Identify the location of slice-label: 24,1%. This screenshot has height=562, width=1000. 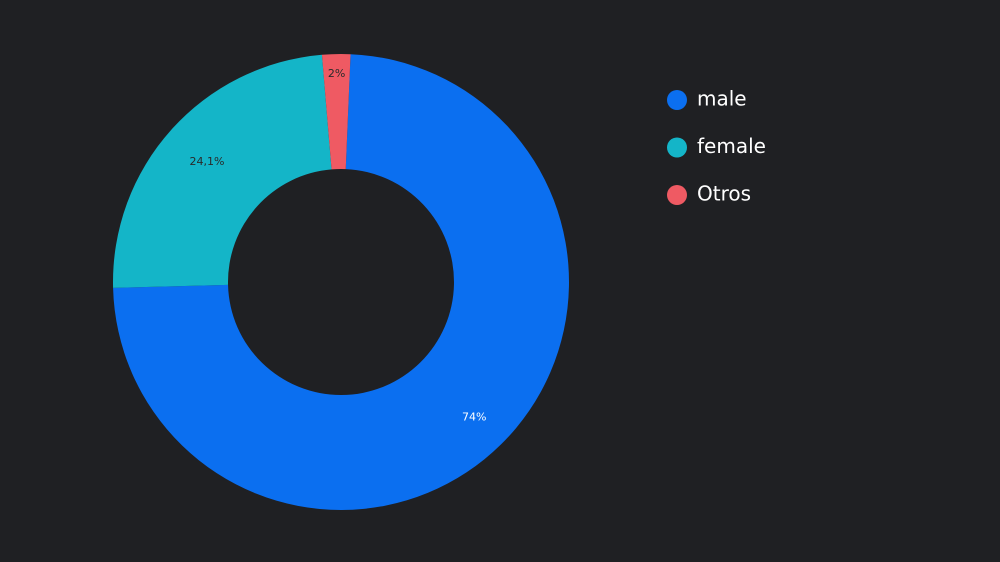
(206, 161).